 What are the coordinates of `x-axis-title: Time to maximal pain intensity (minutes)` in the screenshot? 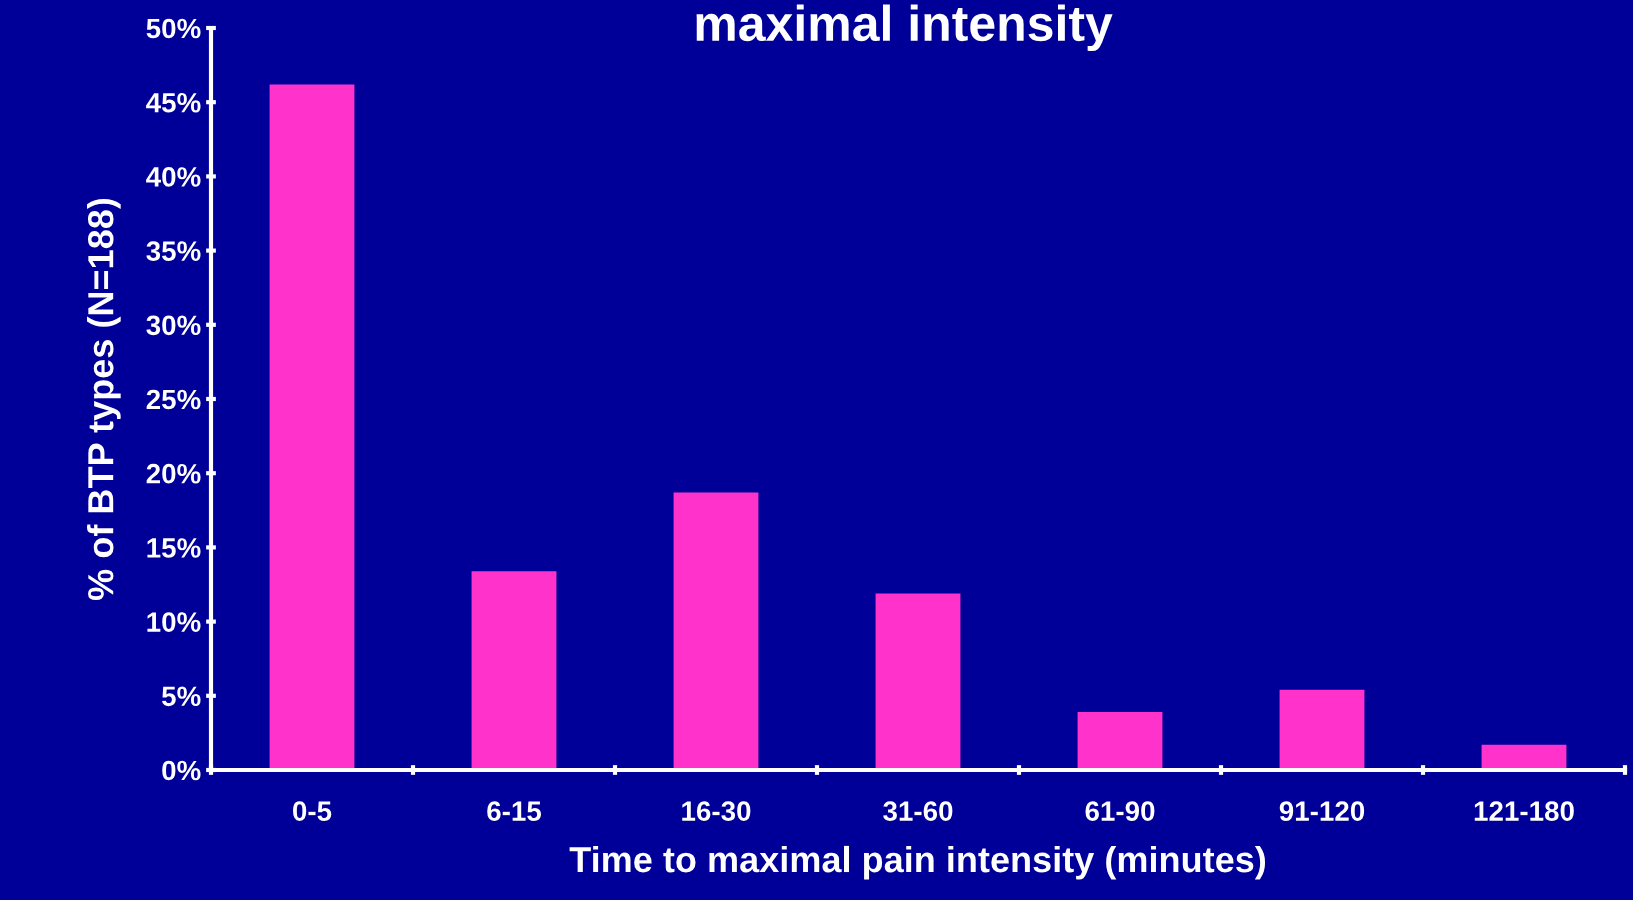 It's located at (917, 862).